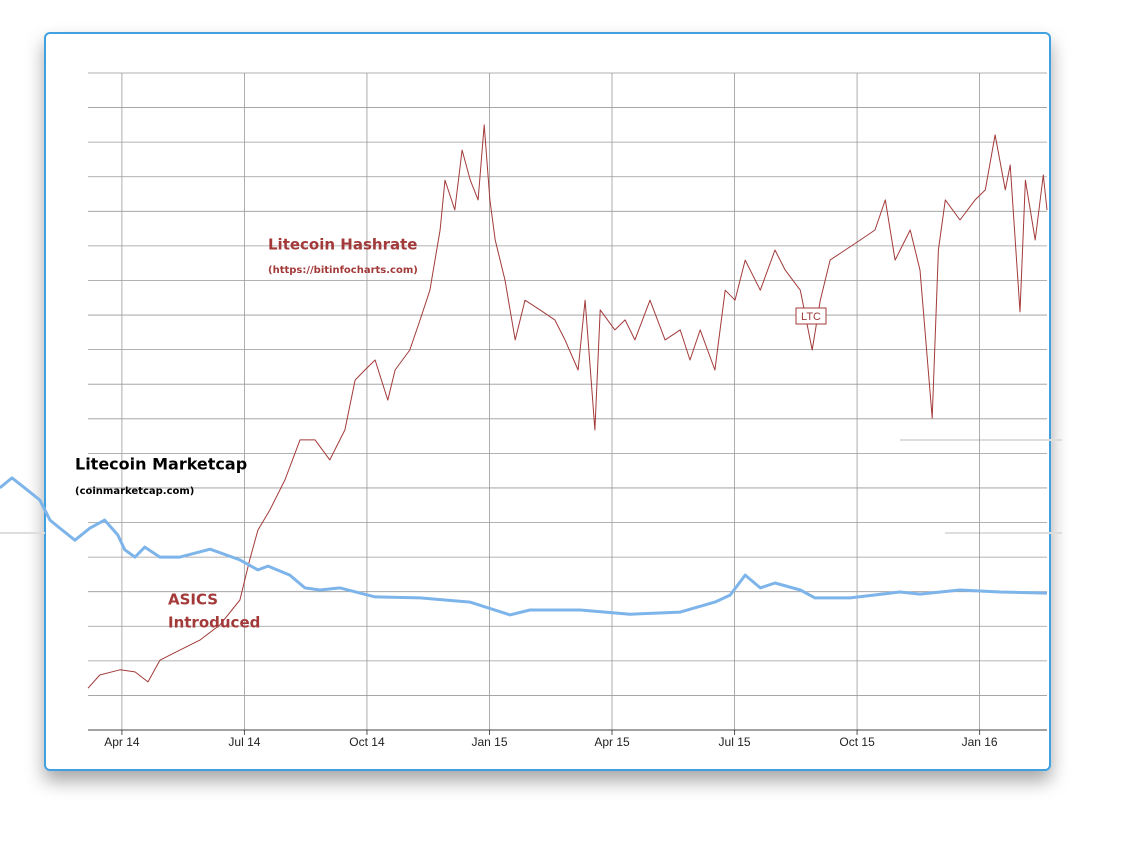 This screenshot has height=853, width=1126. What do you see at coordinates (367, 742) in the screenshot?
I see `x-tick-label: Oct 14` at bounding box center [367, 742].